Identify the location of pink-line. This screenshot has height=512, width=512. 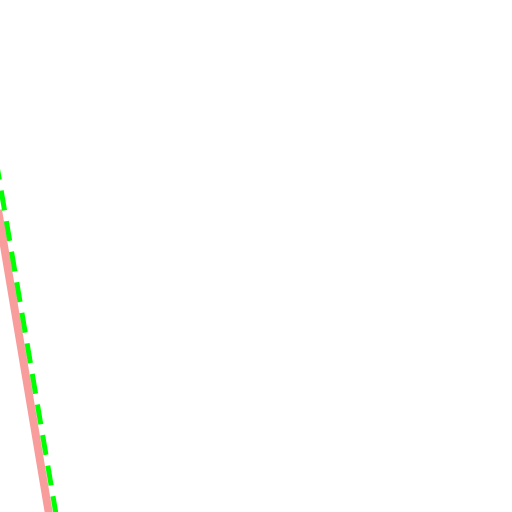
(26, 360).